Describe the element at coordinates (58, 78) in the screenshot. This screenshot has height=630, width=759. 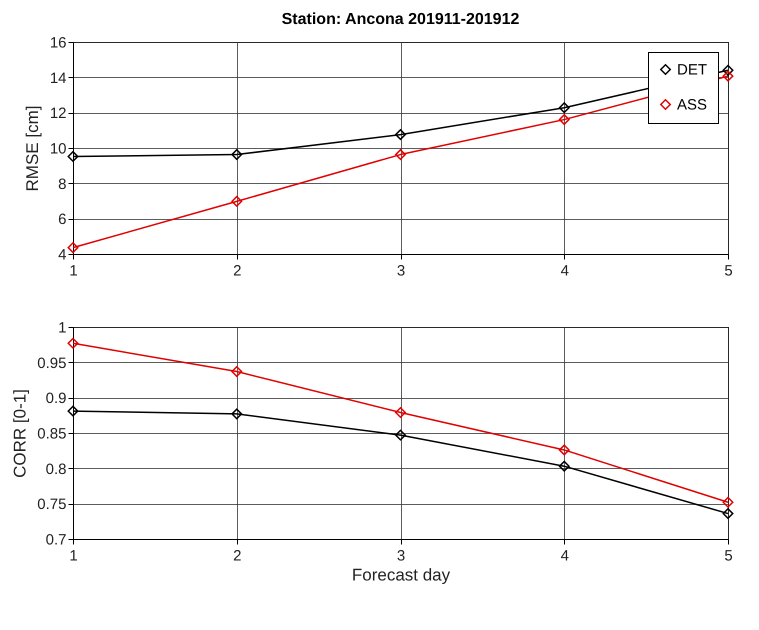
I see `y-tick-label: 14` at that location.